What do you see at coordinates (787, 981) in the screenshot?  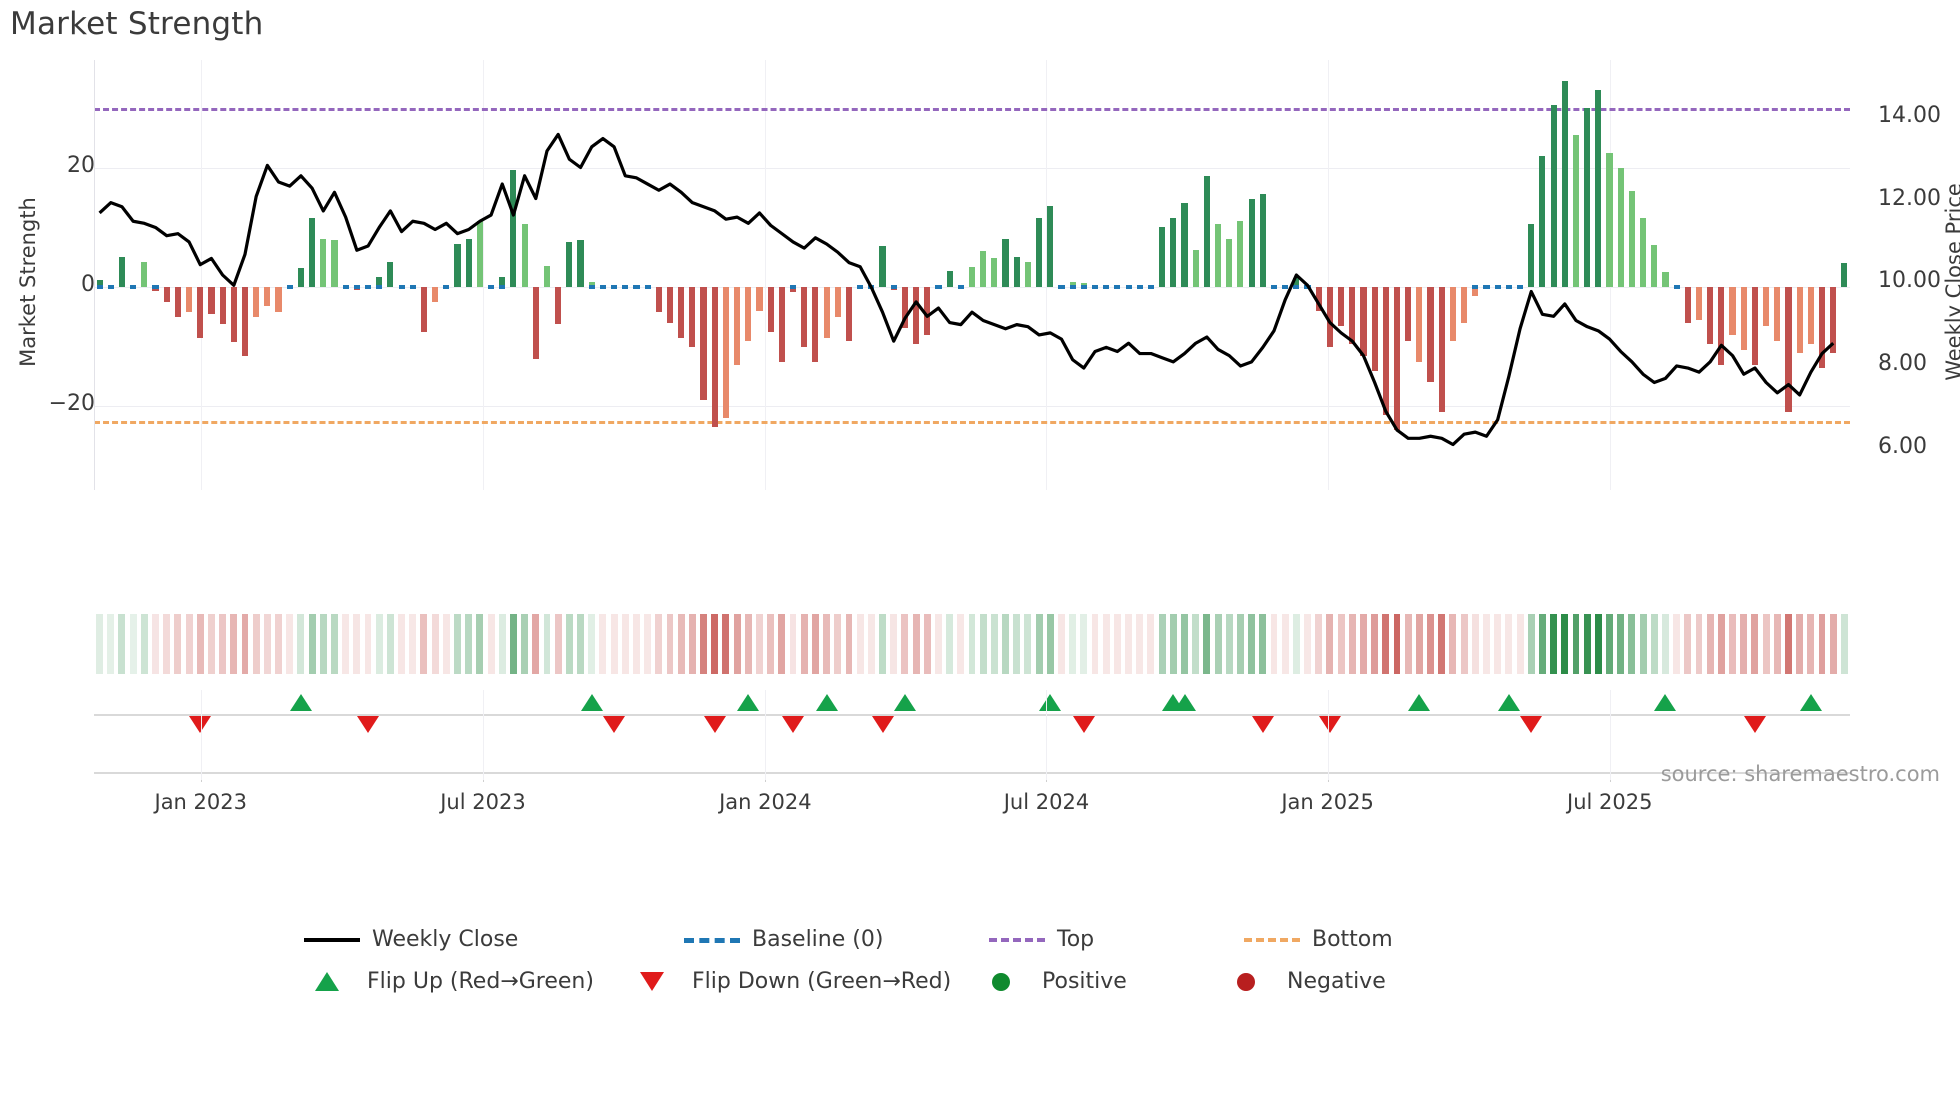 I see `legend-item-2-1: Flip Down (Green→Red)` at bounding box center [787, 981].